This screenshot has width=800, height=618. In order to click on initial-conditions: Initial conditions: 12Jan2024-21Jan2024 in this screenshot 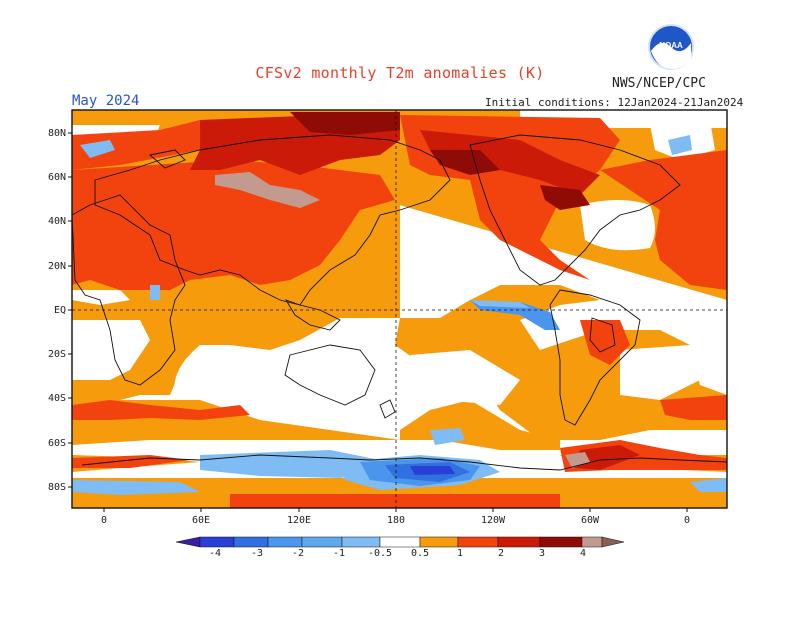, I will do `click(614, 102)`.